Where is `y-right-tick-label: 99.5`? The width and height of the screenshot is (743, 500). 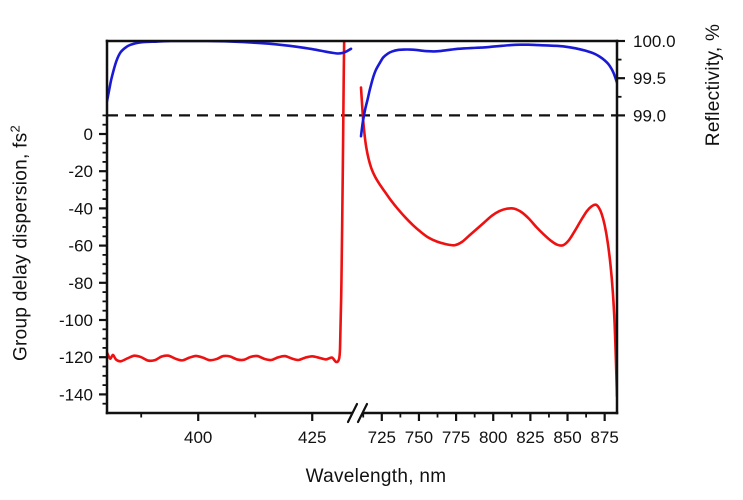 y-right-tick-label: 99.5 is located at coordinates (649, 78).